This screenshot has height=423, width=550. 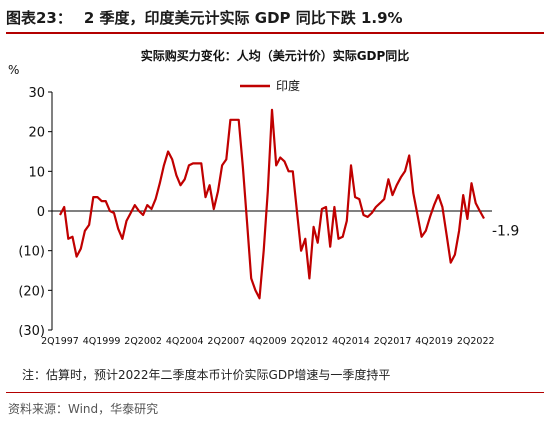 What do you see at coordinates (31, 291) in the screenshot?
I see `y-tick-label: (20)` at bounding box center [31, 291].